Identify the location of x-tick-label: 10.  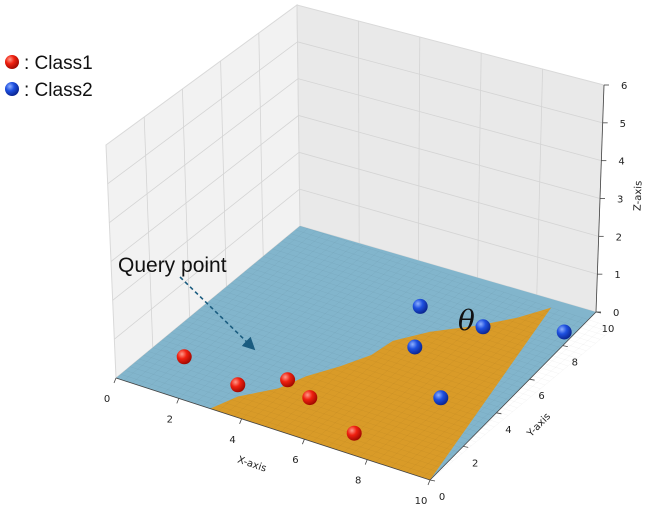
(421, 501).